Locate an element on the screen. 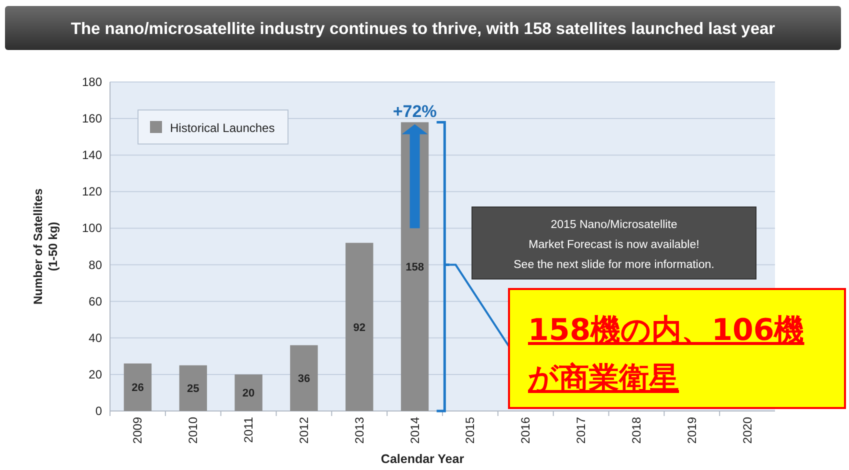 The image size is (849, 470). y-tick-label: 0 is located at coordinates (98, 411).